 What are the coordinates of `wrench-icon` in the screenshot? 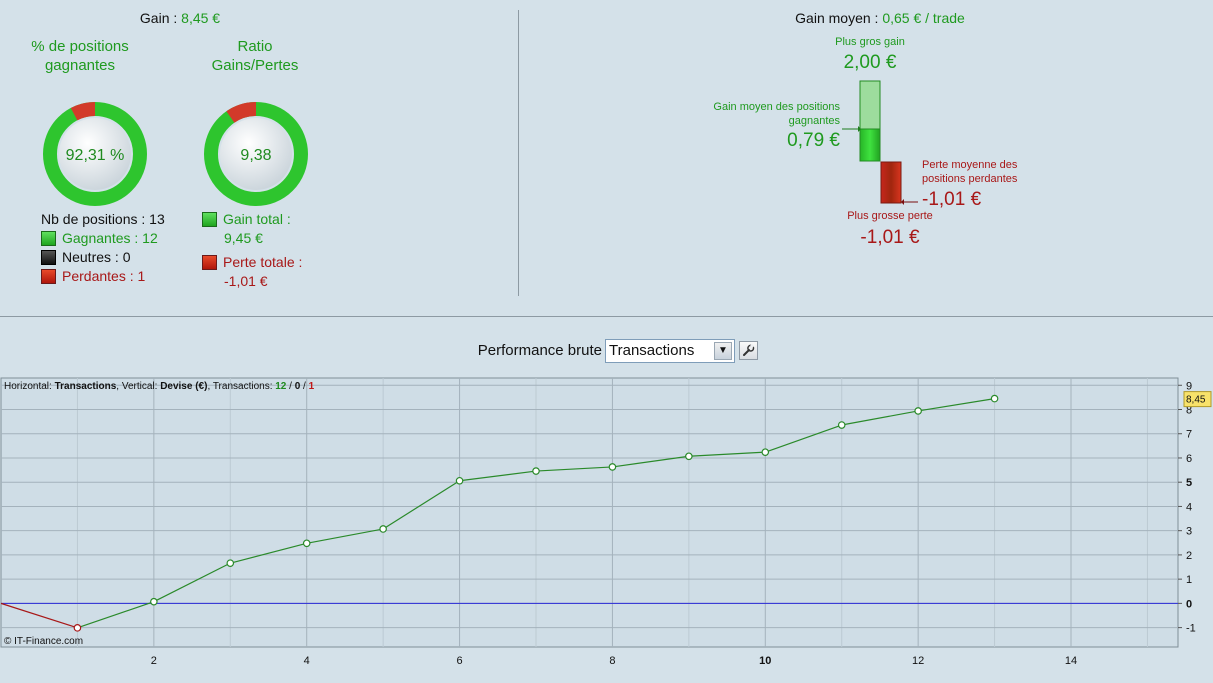 It's located at (749, 350).